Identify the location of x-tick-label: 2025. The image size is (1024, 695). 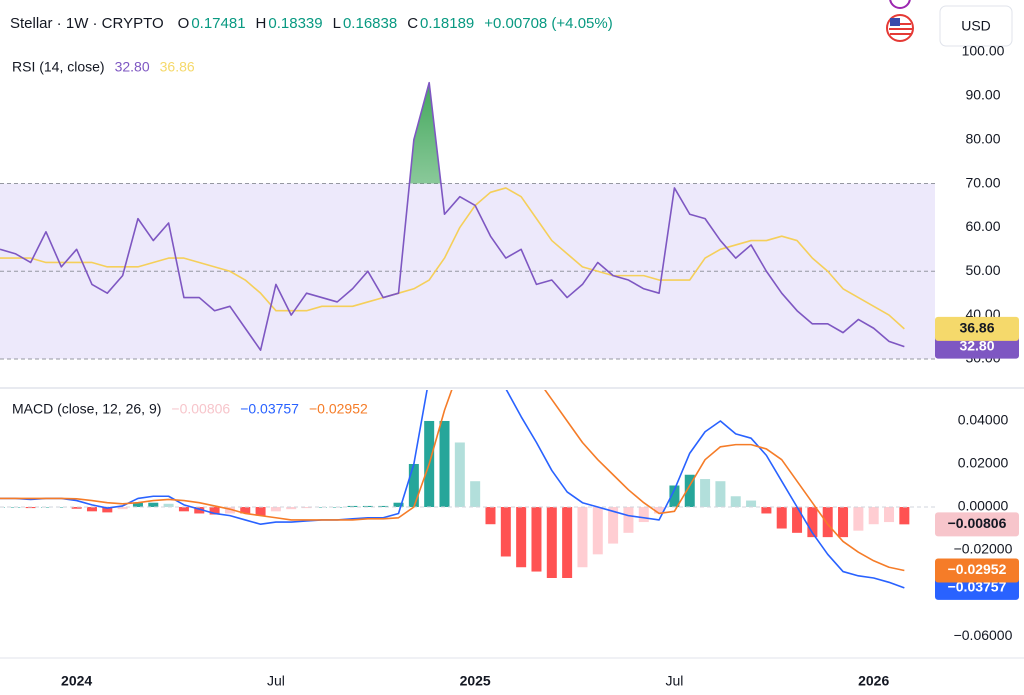
(475, 681).